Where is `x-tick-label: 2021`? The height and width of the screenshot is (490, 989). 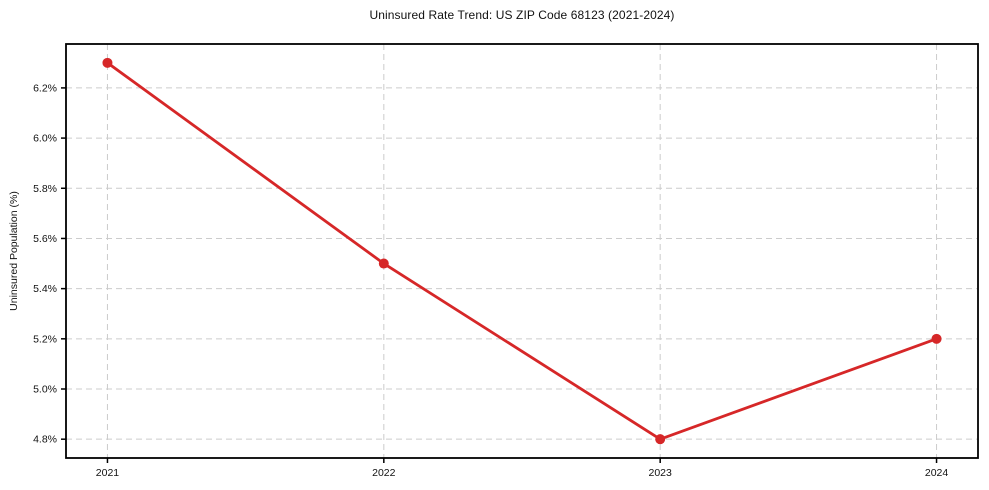 x-tick-label: 2021 is located at coordinates (108, 473).